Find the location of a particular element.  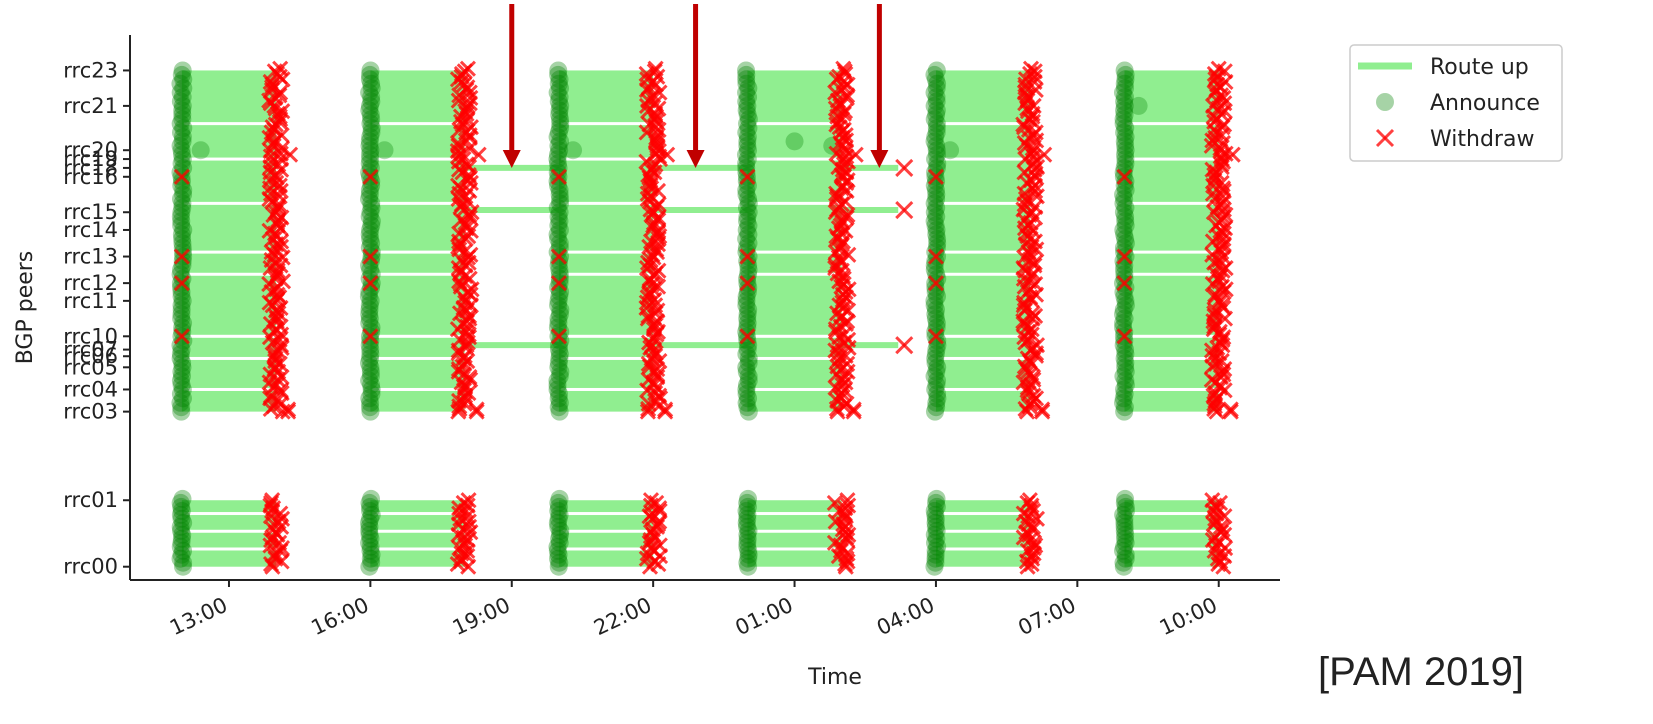

x-axis-title: Time is located at coordinates (834, 677).